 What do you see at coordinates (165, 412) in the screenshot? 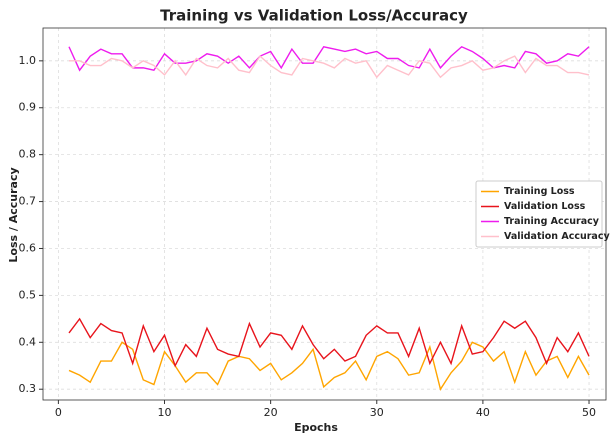
I see `x-tick-label: 10` at bounding box center [165, 412].